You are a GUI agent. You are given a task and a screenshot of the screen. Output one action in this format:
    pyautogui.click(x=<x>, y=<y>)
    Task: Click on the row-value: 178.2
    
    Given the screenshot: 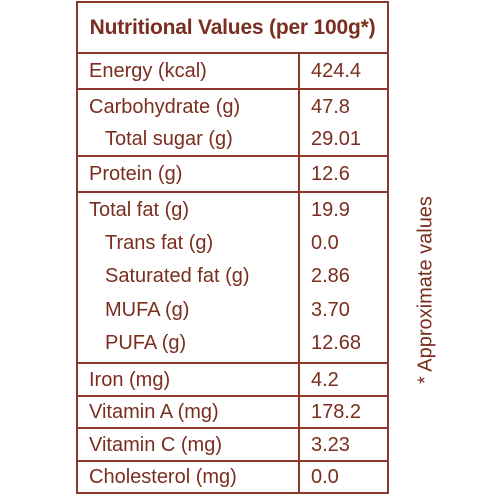 What is the action you would take?
    pyautogui.click(x=336, y=411)
    